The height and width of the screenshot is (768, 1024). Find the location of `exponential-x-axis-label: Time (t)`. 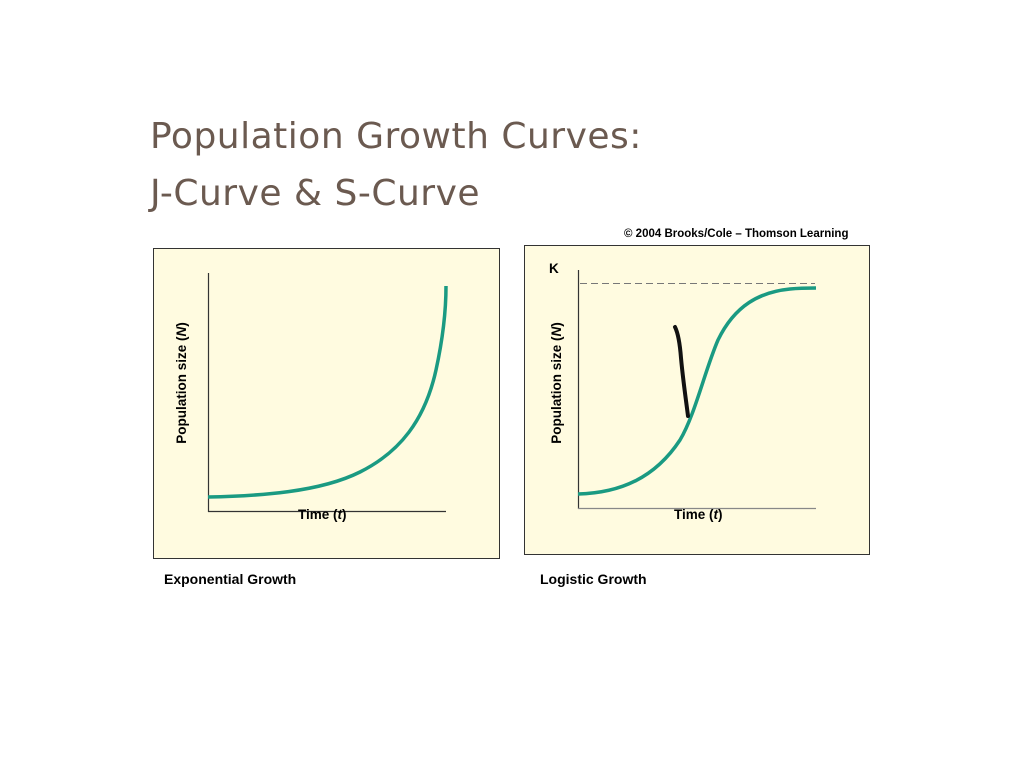

exponential-x-axis-label: Time (t) is located at coordinates (322, 514).